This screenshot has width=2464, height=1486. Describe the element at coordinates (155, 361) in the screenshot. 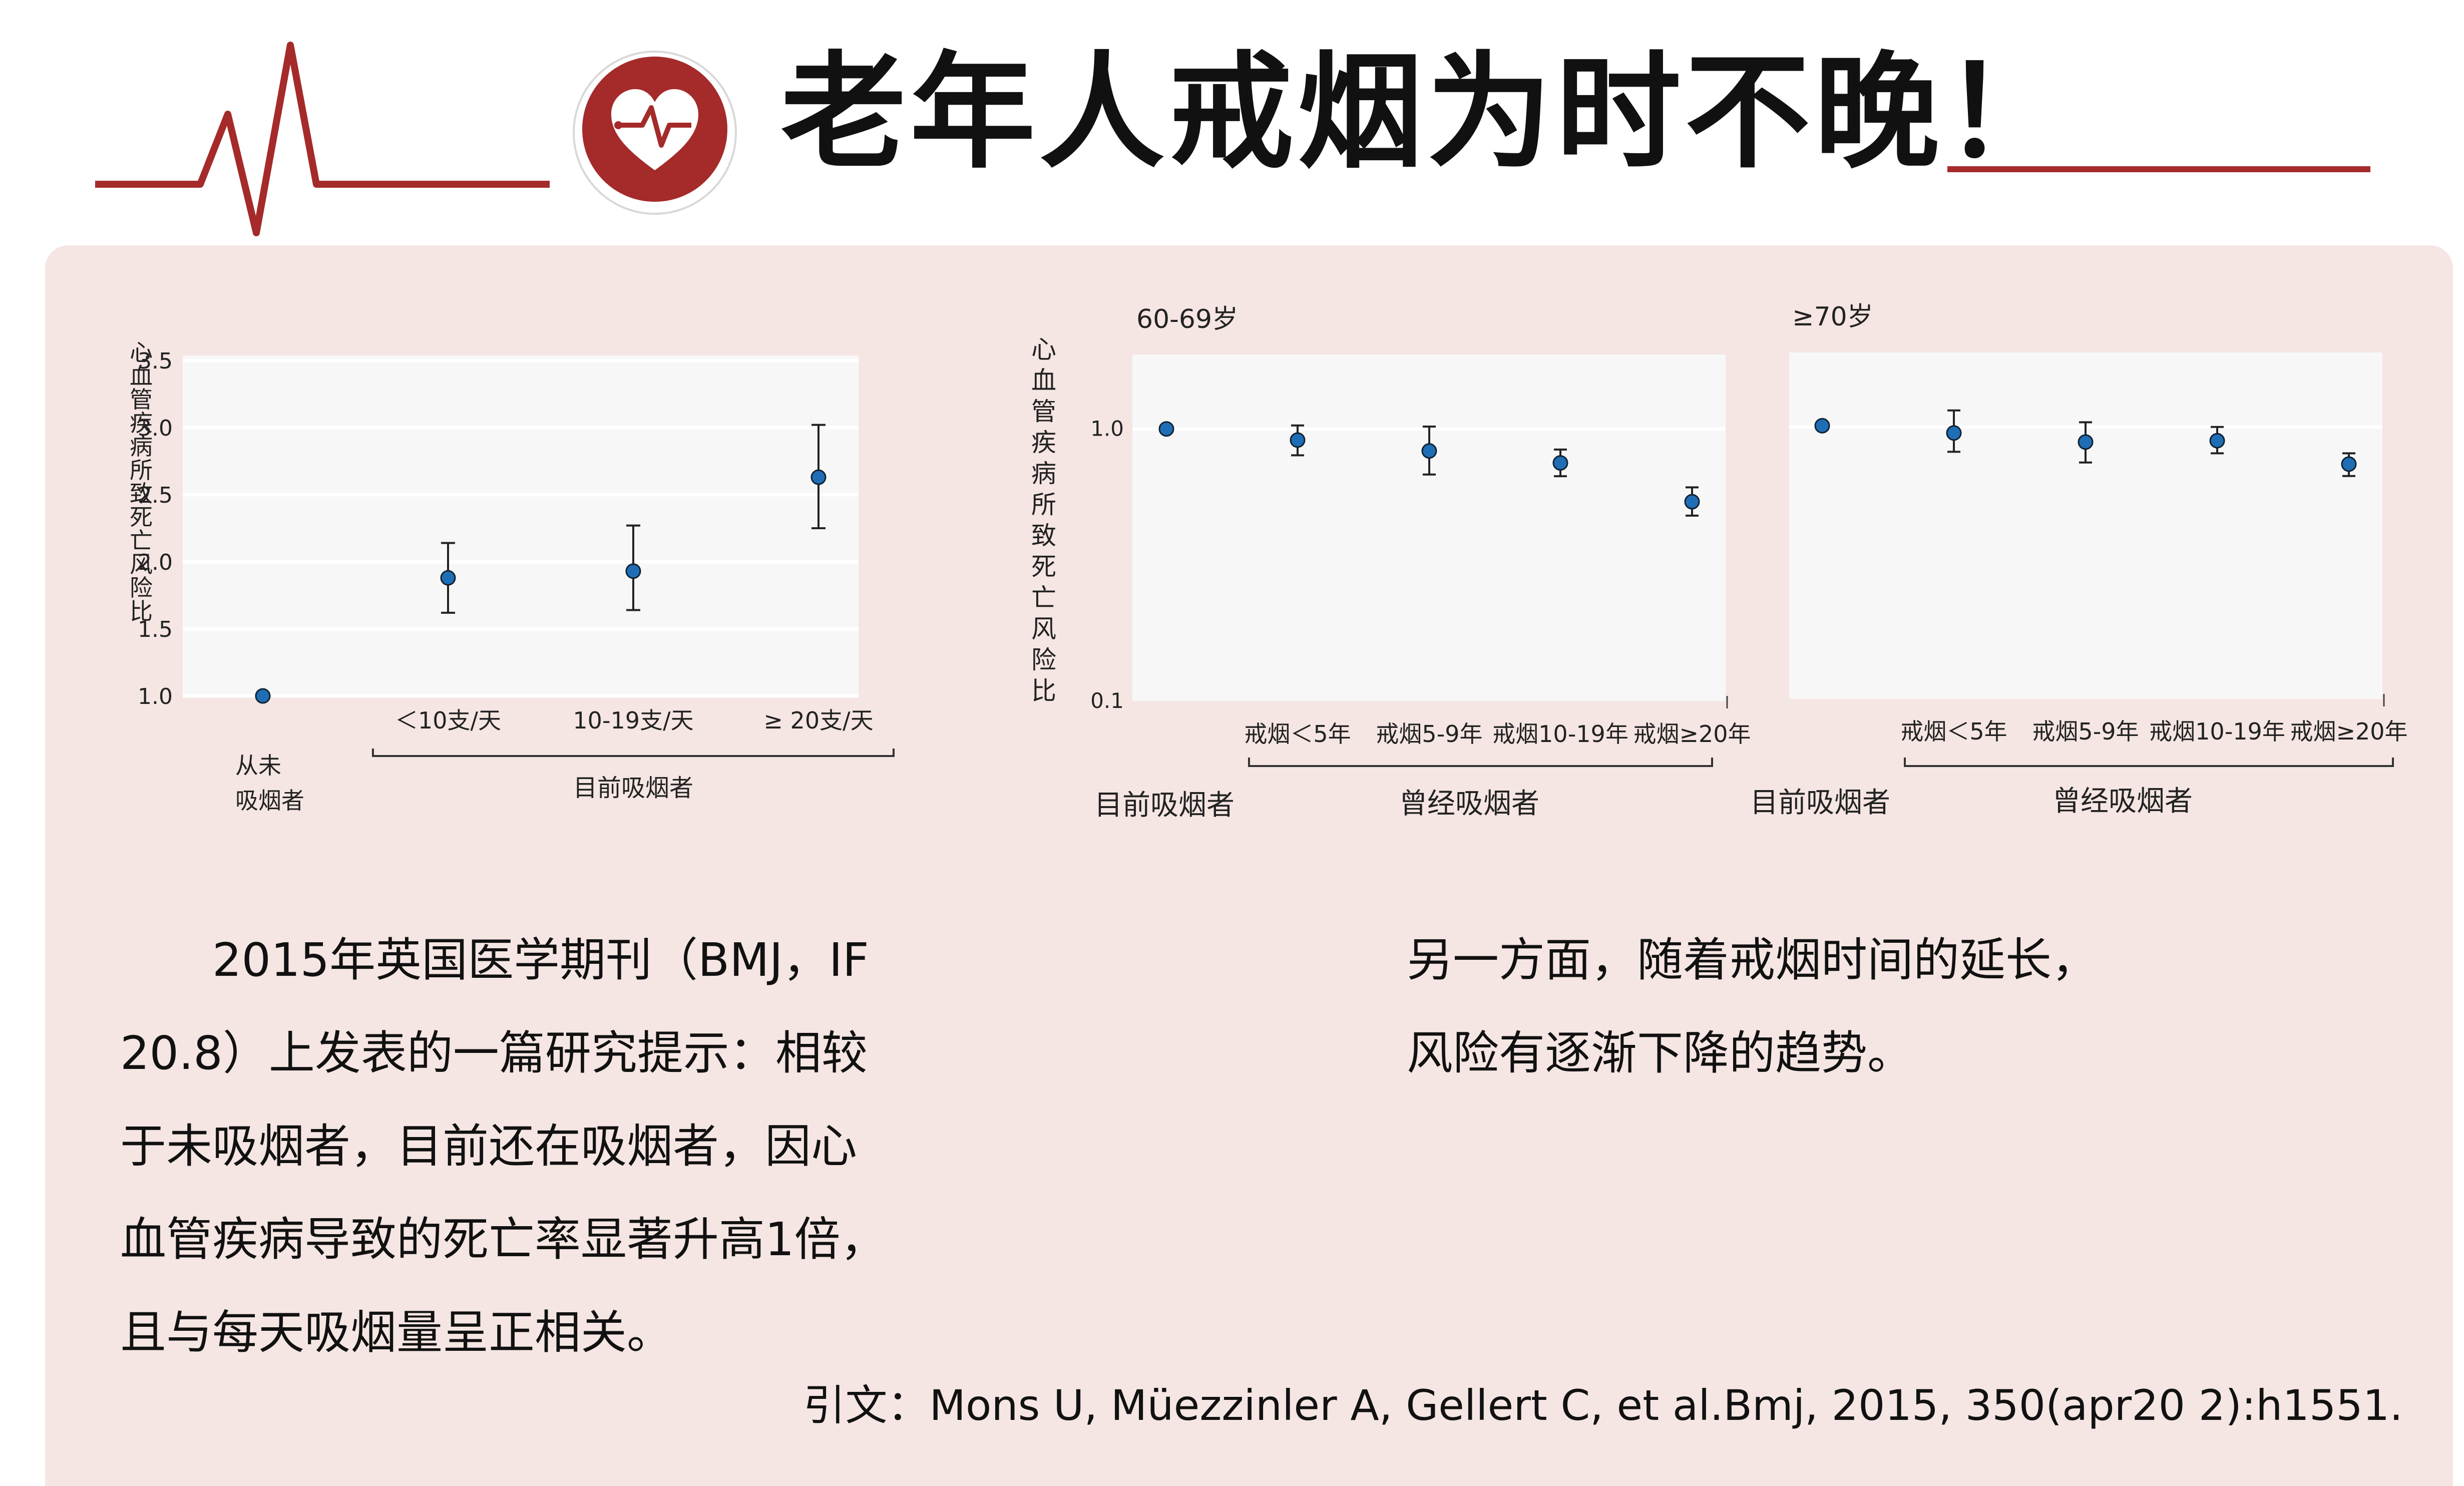

I see `y-tick-label: 3.5` at that location.